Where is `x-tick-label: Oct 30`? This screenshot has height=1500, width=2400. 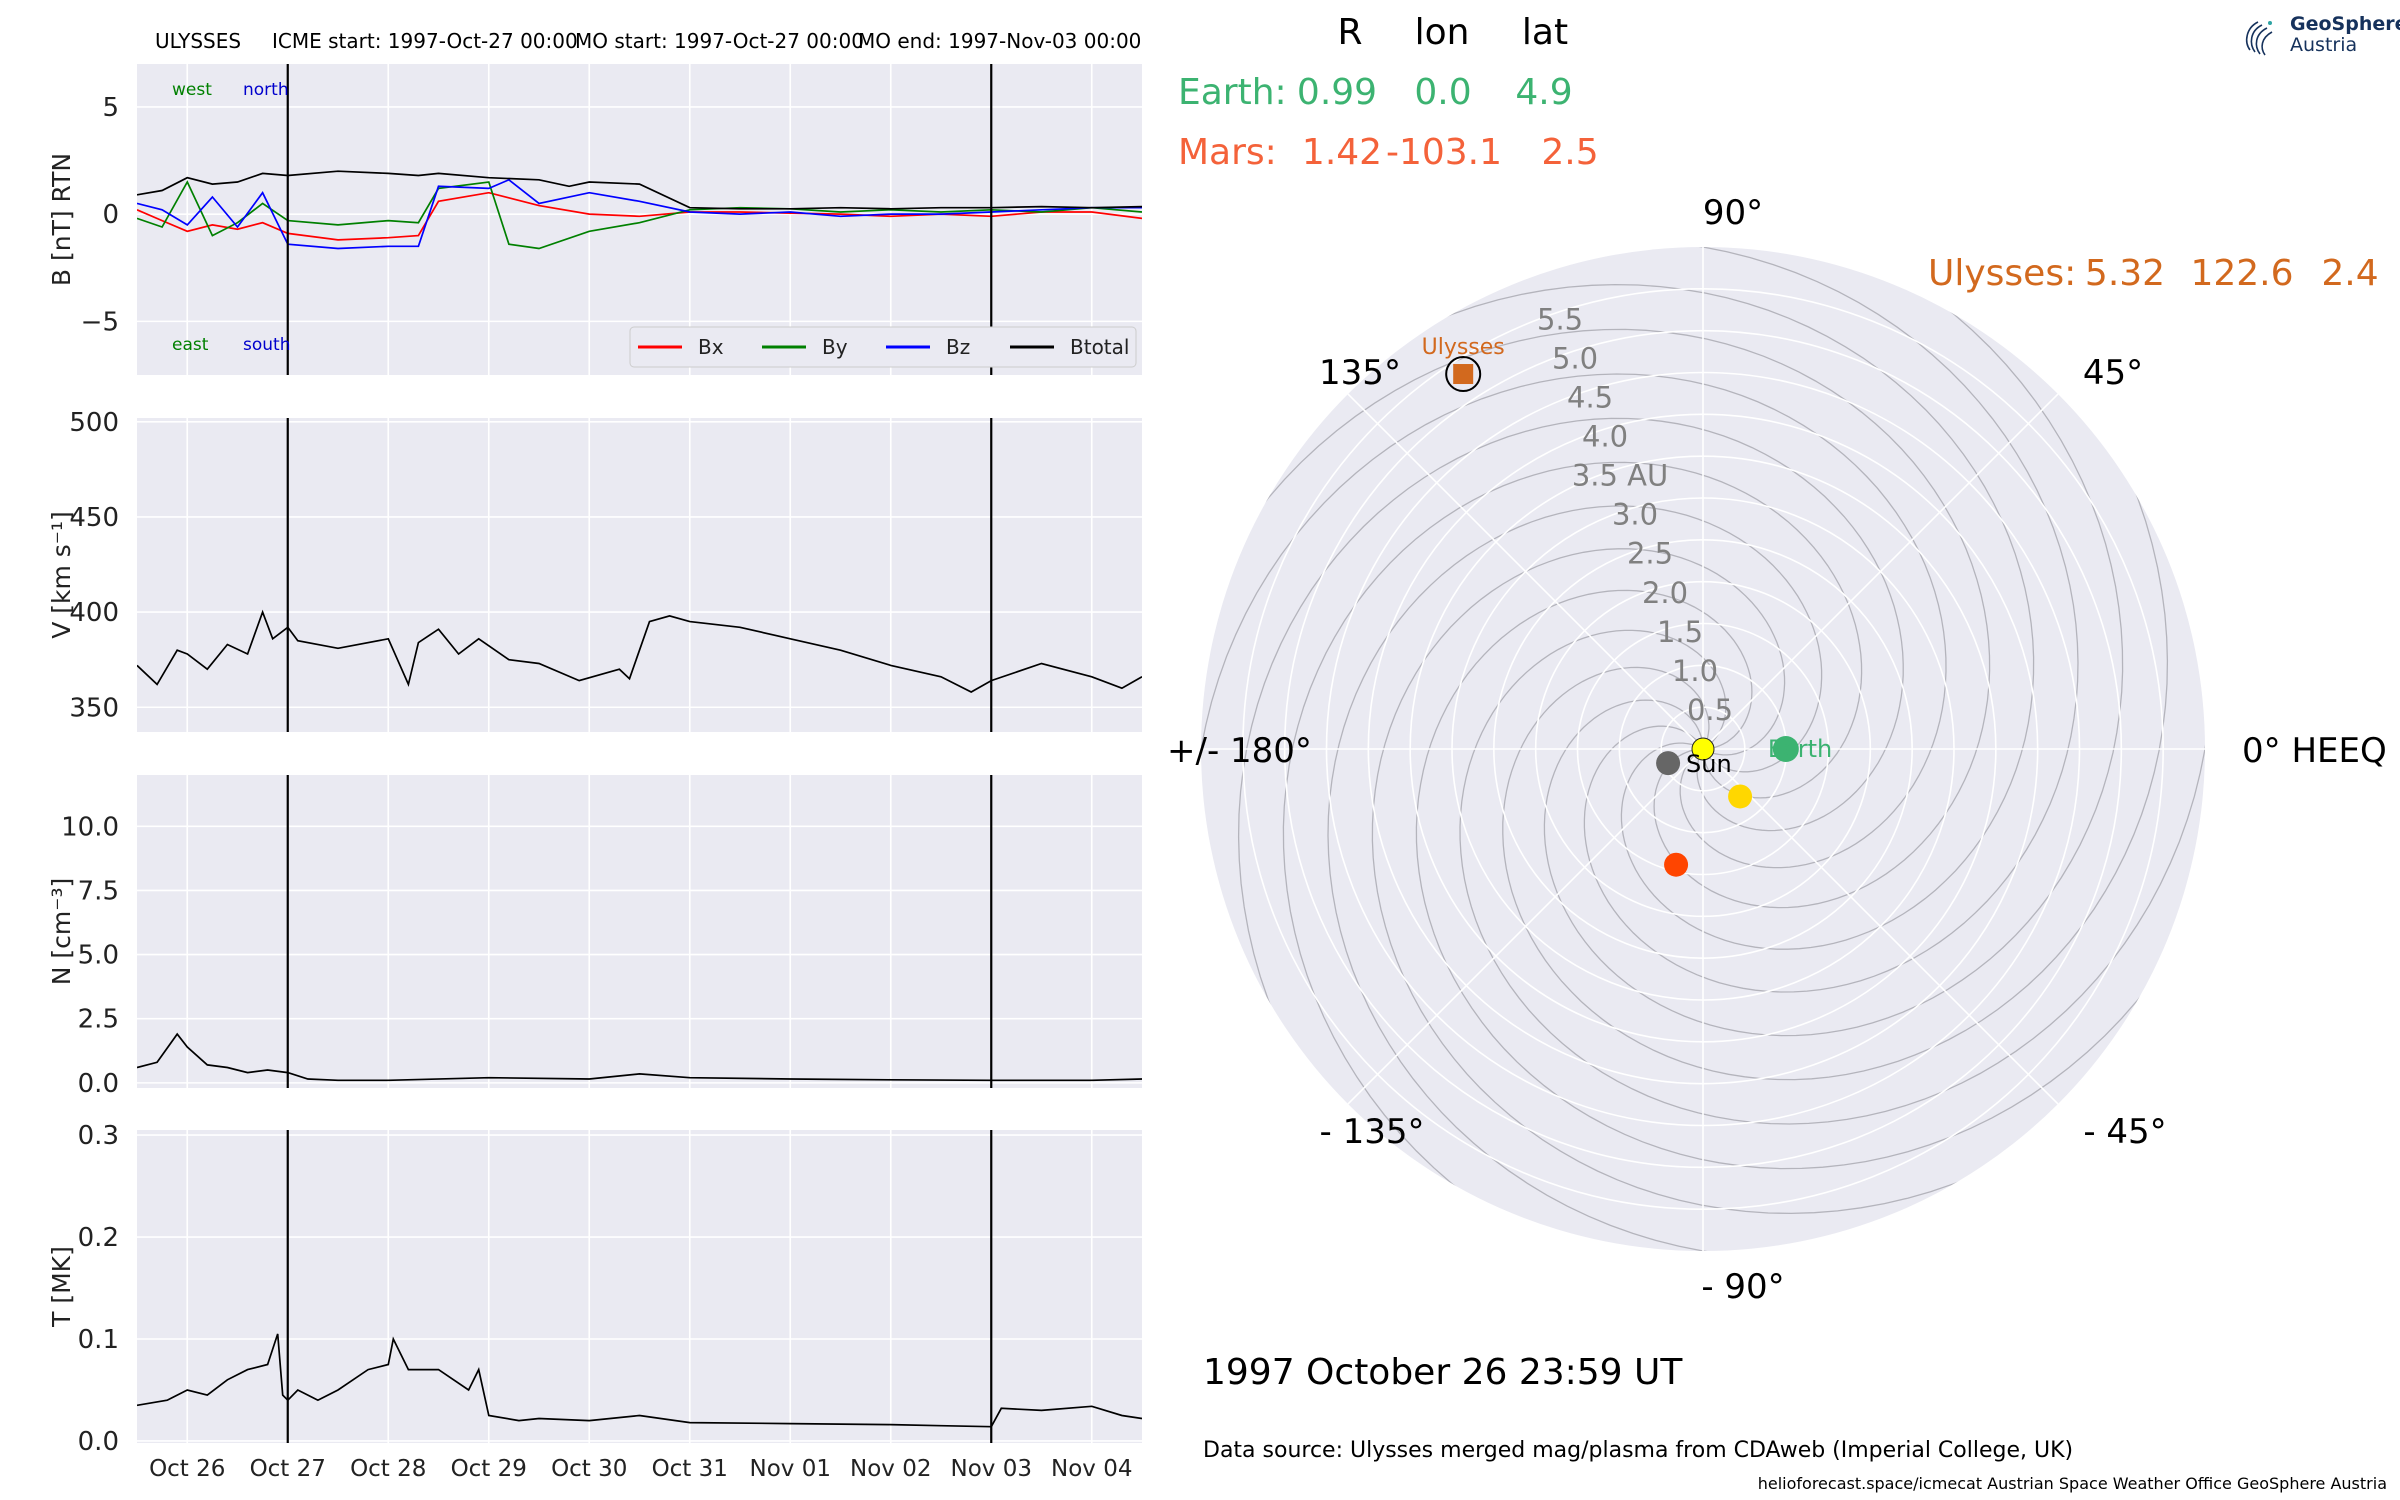
x-tick-label: Oct 30 is located at coordinates (589, 1469).